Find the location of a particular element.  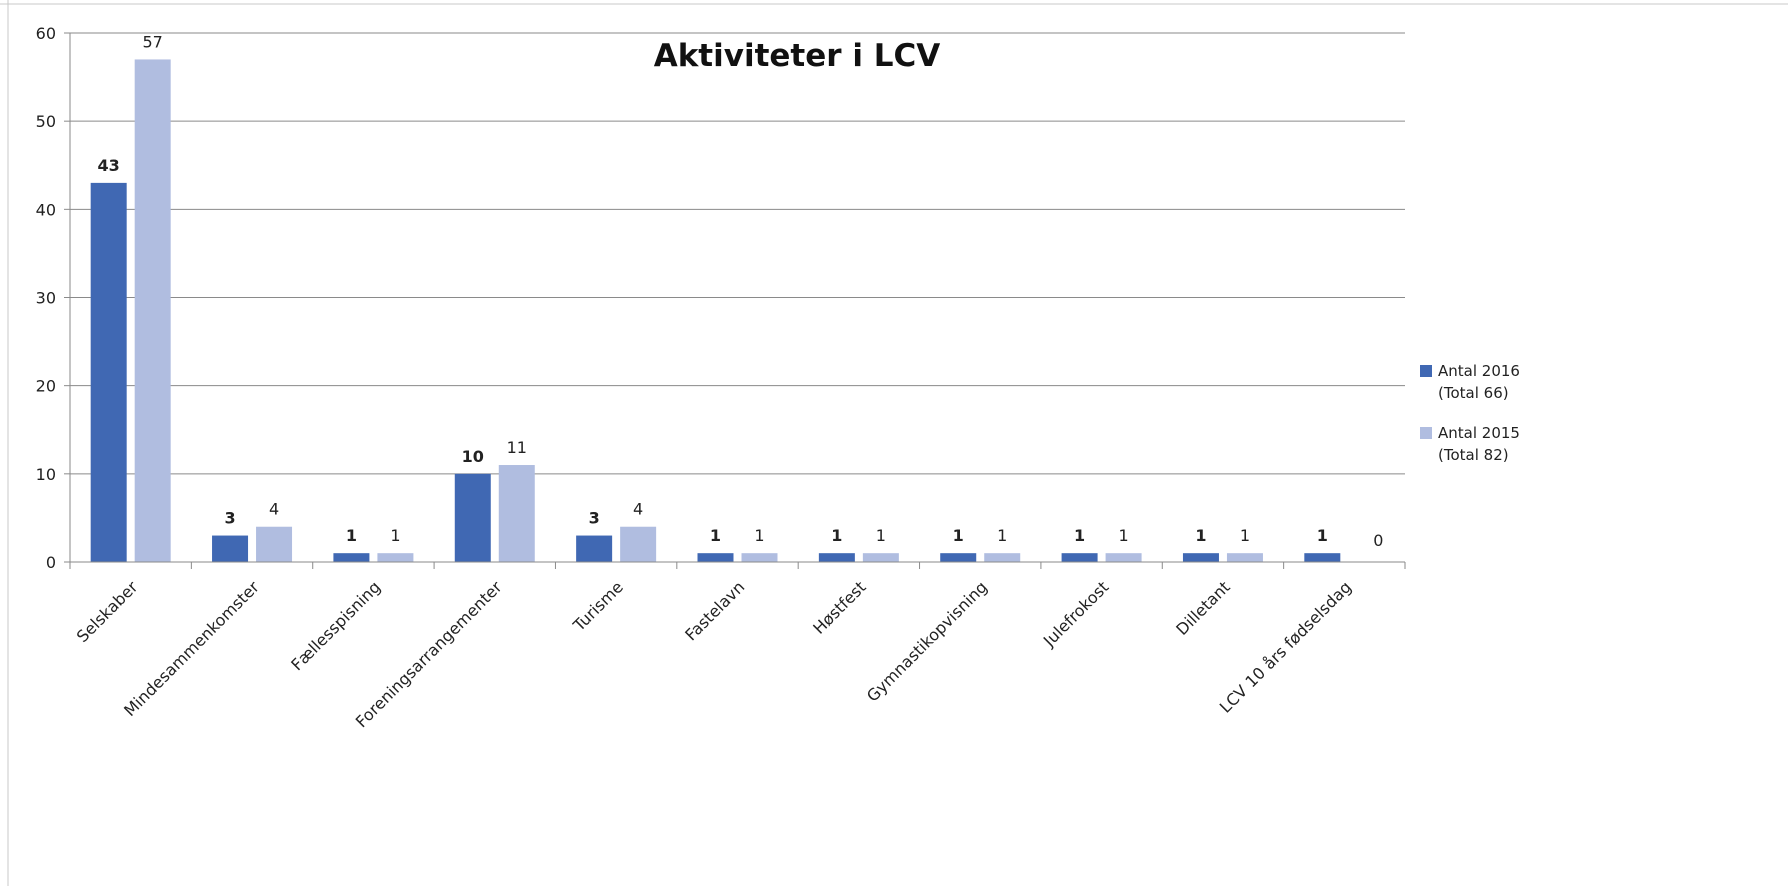

y-tick-label: 0 is located at coordinates (51, 562).